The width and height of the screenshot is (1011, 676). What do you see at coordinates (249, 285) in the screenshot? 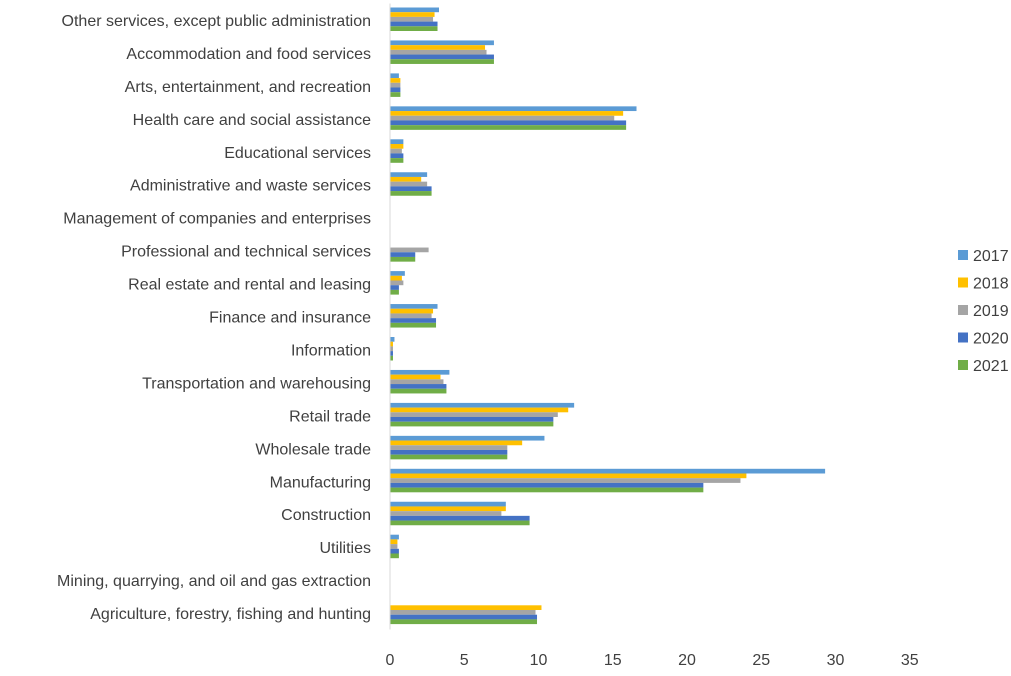
I see `category-label: Real estate and rental and leasing` at bounding box center [249, 285].